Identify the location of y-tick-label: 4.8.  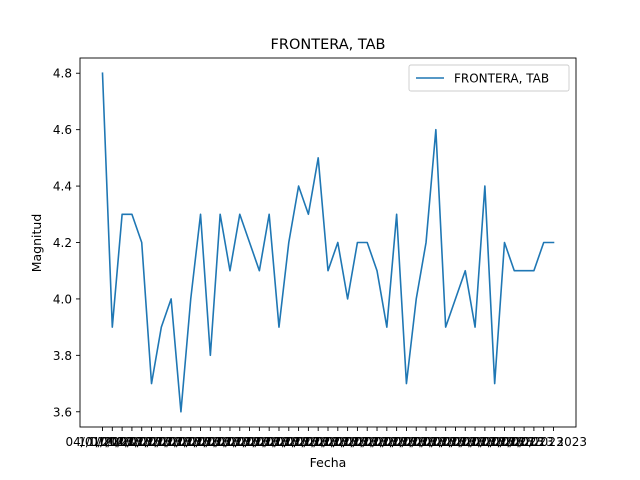
(62, 74).